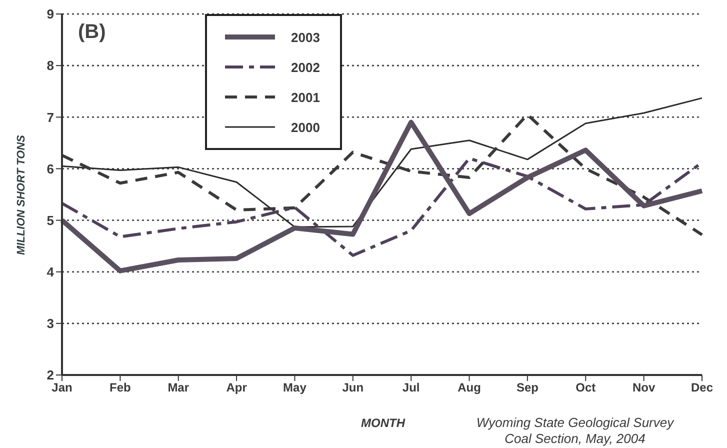  Describe the element at coordinates (62, 387) in the screenshot. I see `x-tick-label: Jan` at that location.